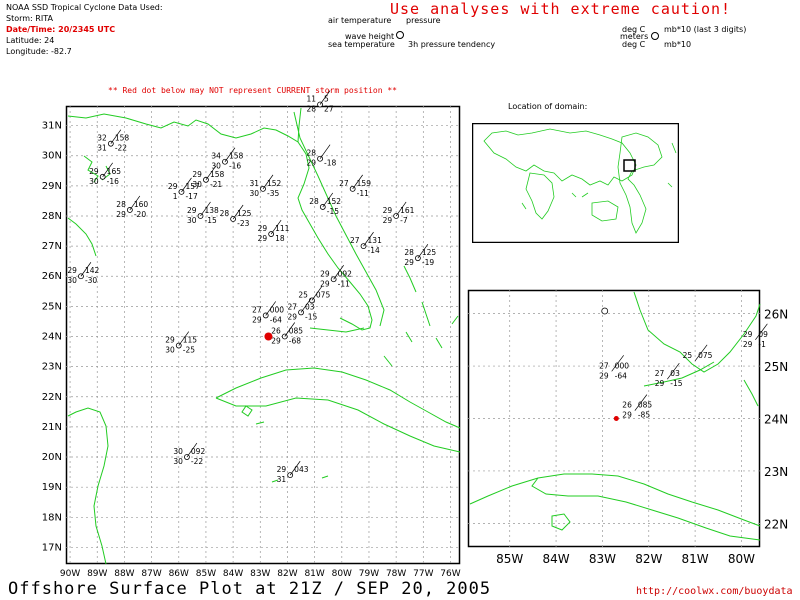  What do you see at coordinates (614, 367) in the screenshot?
I see `inset-station-plot: 27 000 29 -64` at bounding box center [614, 367].